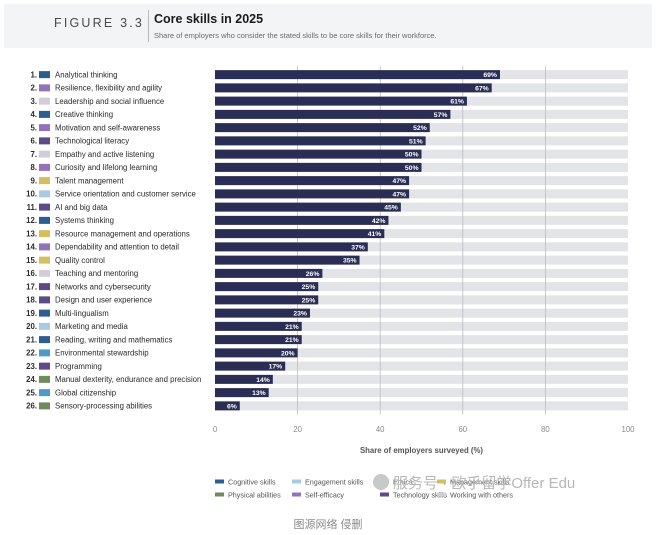 Image resolution: width=664 pixels, height=535 pixels. What do you see at coordinates (31, 313) in the screenshot?
I see `rank-number: 19.` at bounding box center [31, 313].